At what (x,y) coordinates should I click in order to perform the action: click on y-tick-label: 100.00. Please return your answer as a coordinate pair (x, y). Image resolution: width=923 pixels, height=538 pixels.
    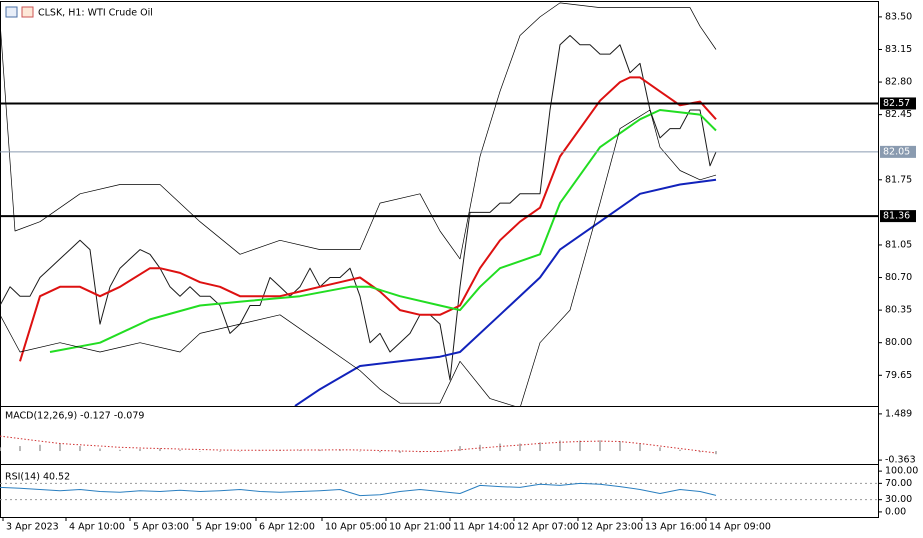
    Looking at the image, I should click on (901, 471).